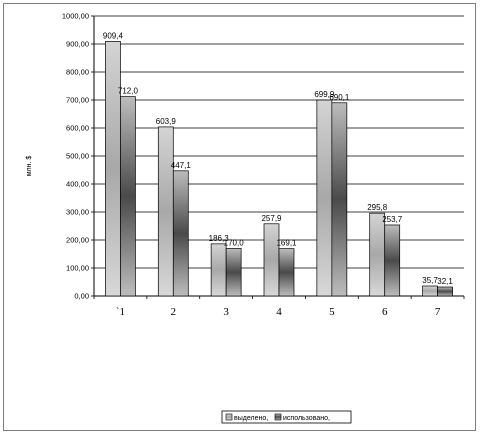  What do you see at coordinates (77, 44) in the screenshot?
I see `y-tick-label: 900,00` at bounding box center [77, 44].